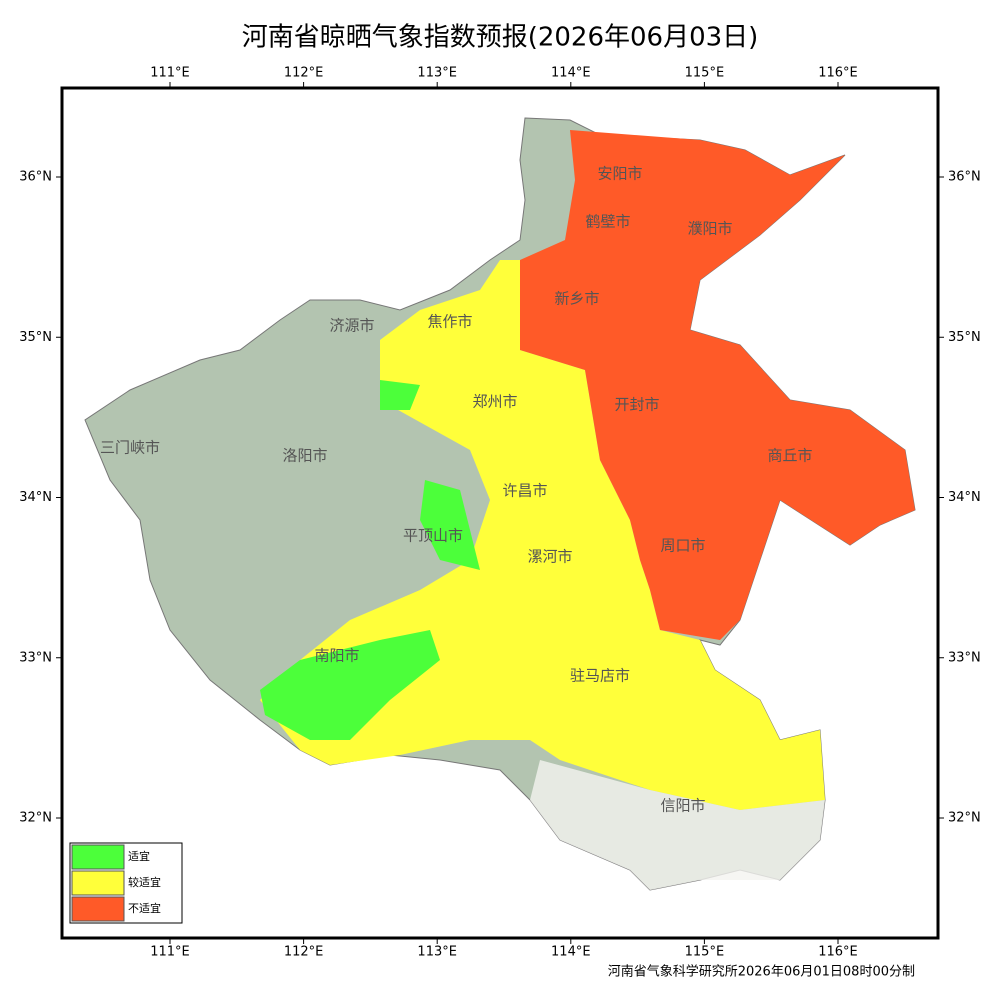 The image size is (1000, 1004). I want to click on legend-label: 较适宜, so click(144, 882).